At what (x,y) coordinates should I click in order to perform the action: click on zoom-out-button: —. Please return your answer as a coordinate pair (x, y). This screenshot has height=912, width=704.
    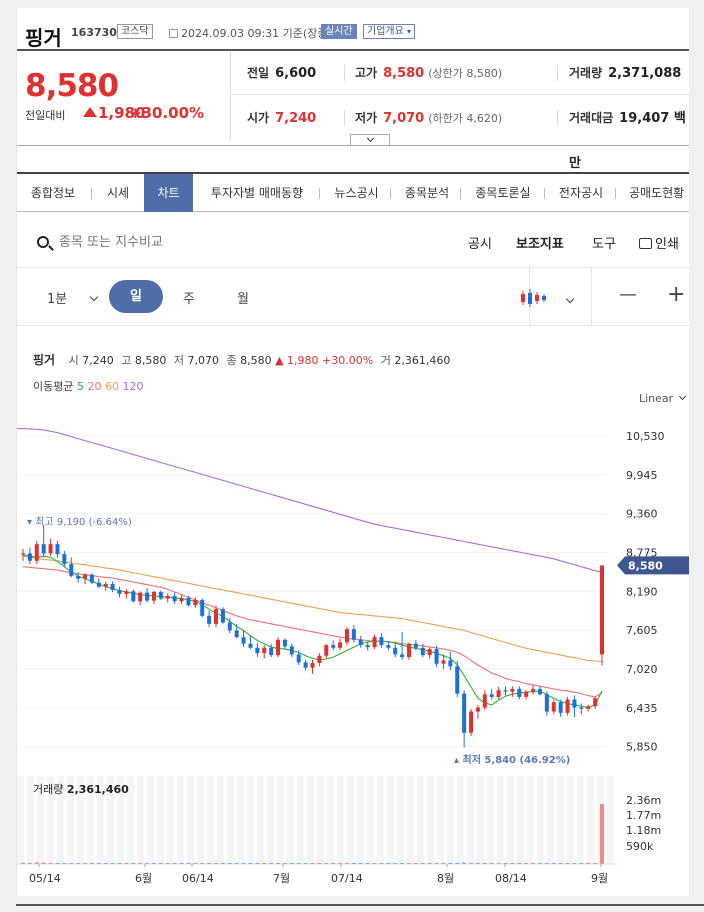
    Looking at the image, I should click on (628, 294).